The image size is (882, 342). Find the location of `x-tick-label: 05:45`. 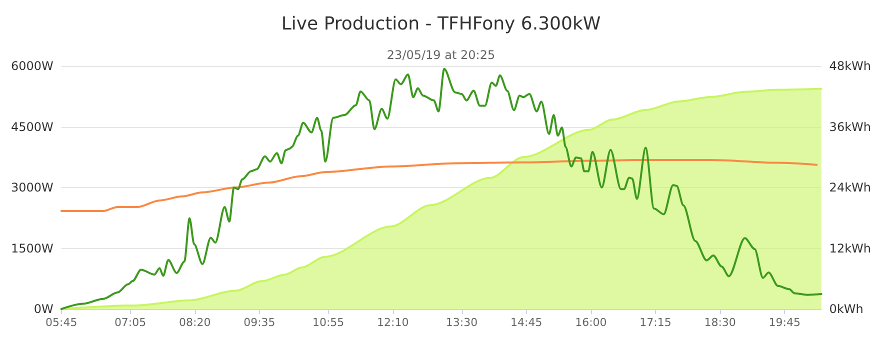

x-tick-label: 05:45 is located at coordinates (62, 322).